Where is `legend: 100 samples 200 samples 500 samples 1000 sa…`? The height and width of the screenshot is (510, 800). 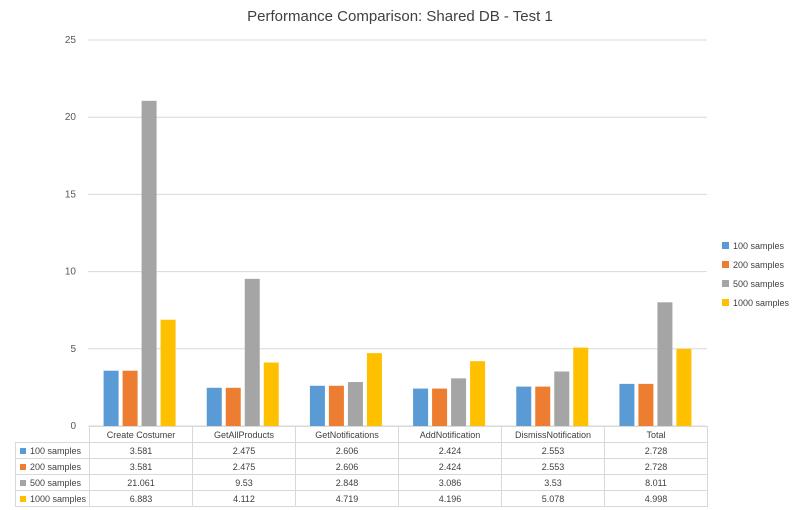 legend: 100 samples 200 samples 500 samples 1000 sa… is located at coordinates (755, 274).